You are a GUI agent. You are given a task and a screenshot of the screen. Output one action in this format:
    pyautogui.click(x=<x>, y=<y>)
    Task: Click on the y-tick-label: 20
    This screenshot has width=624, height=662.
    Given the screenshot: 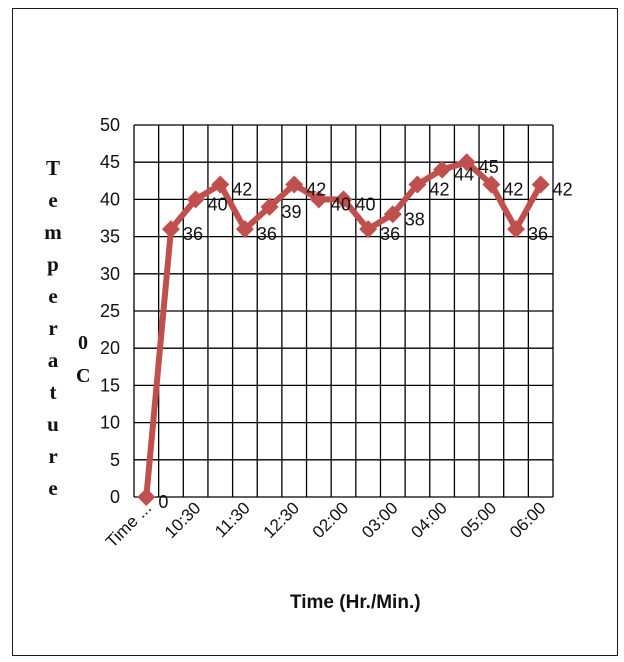 What is the action you would take?
    pyautogui.click(x=110, y=348)
    